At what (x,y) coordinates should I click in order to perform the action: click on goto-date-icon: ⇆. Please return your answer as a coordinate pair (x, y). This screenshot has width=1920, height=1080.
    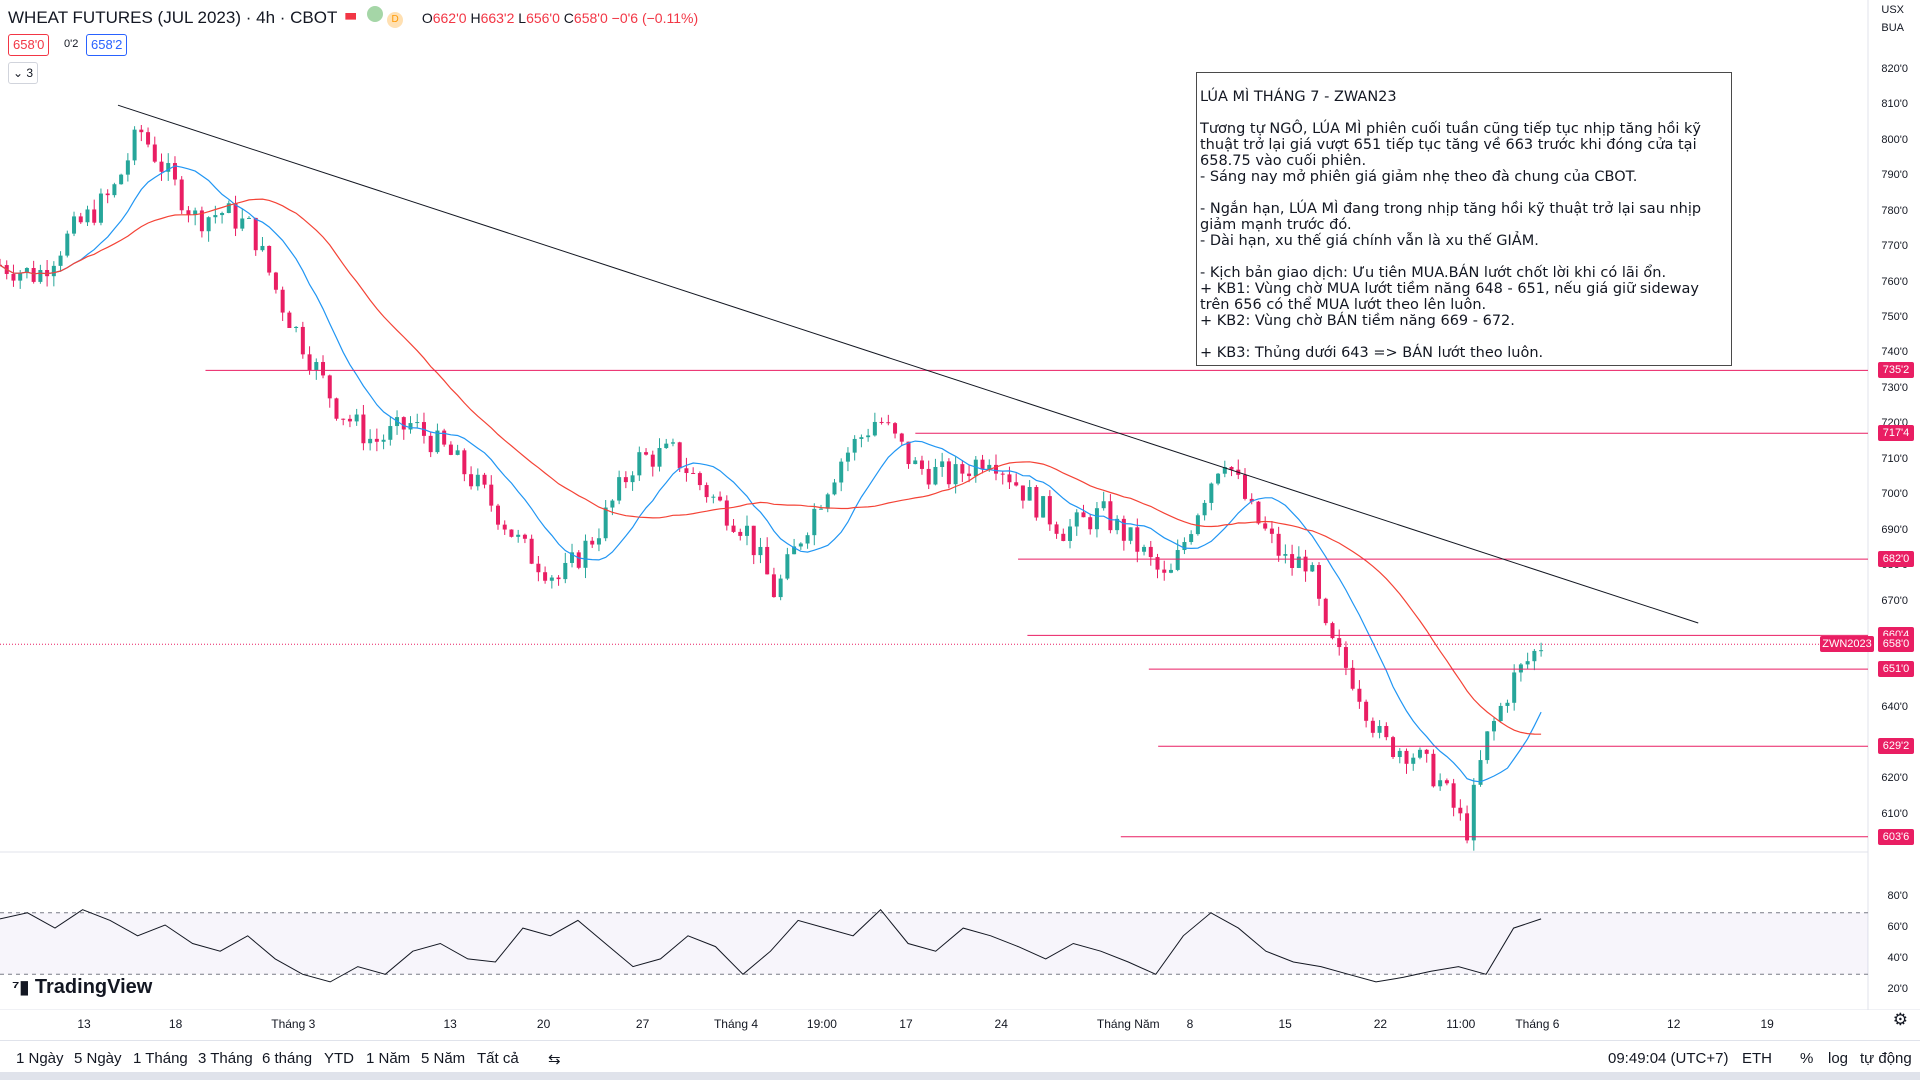
    Looking at the image, I should click on (554, 1059).